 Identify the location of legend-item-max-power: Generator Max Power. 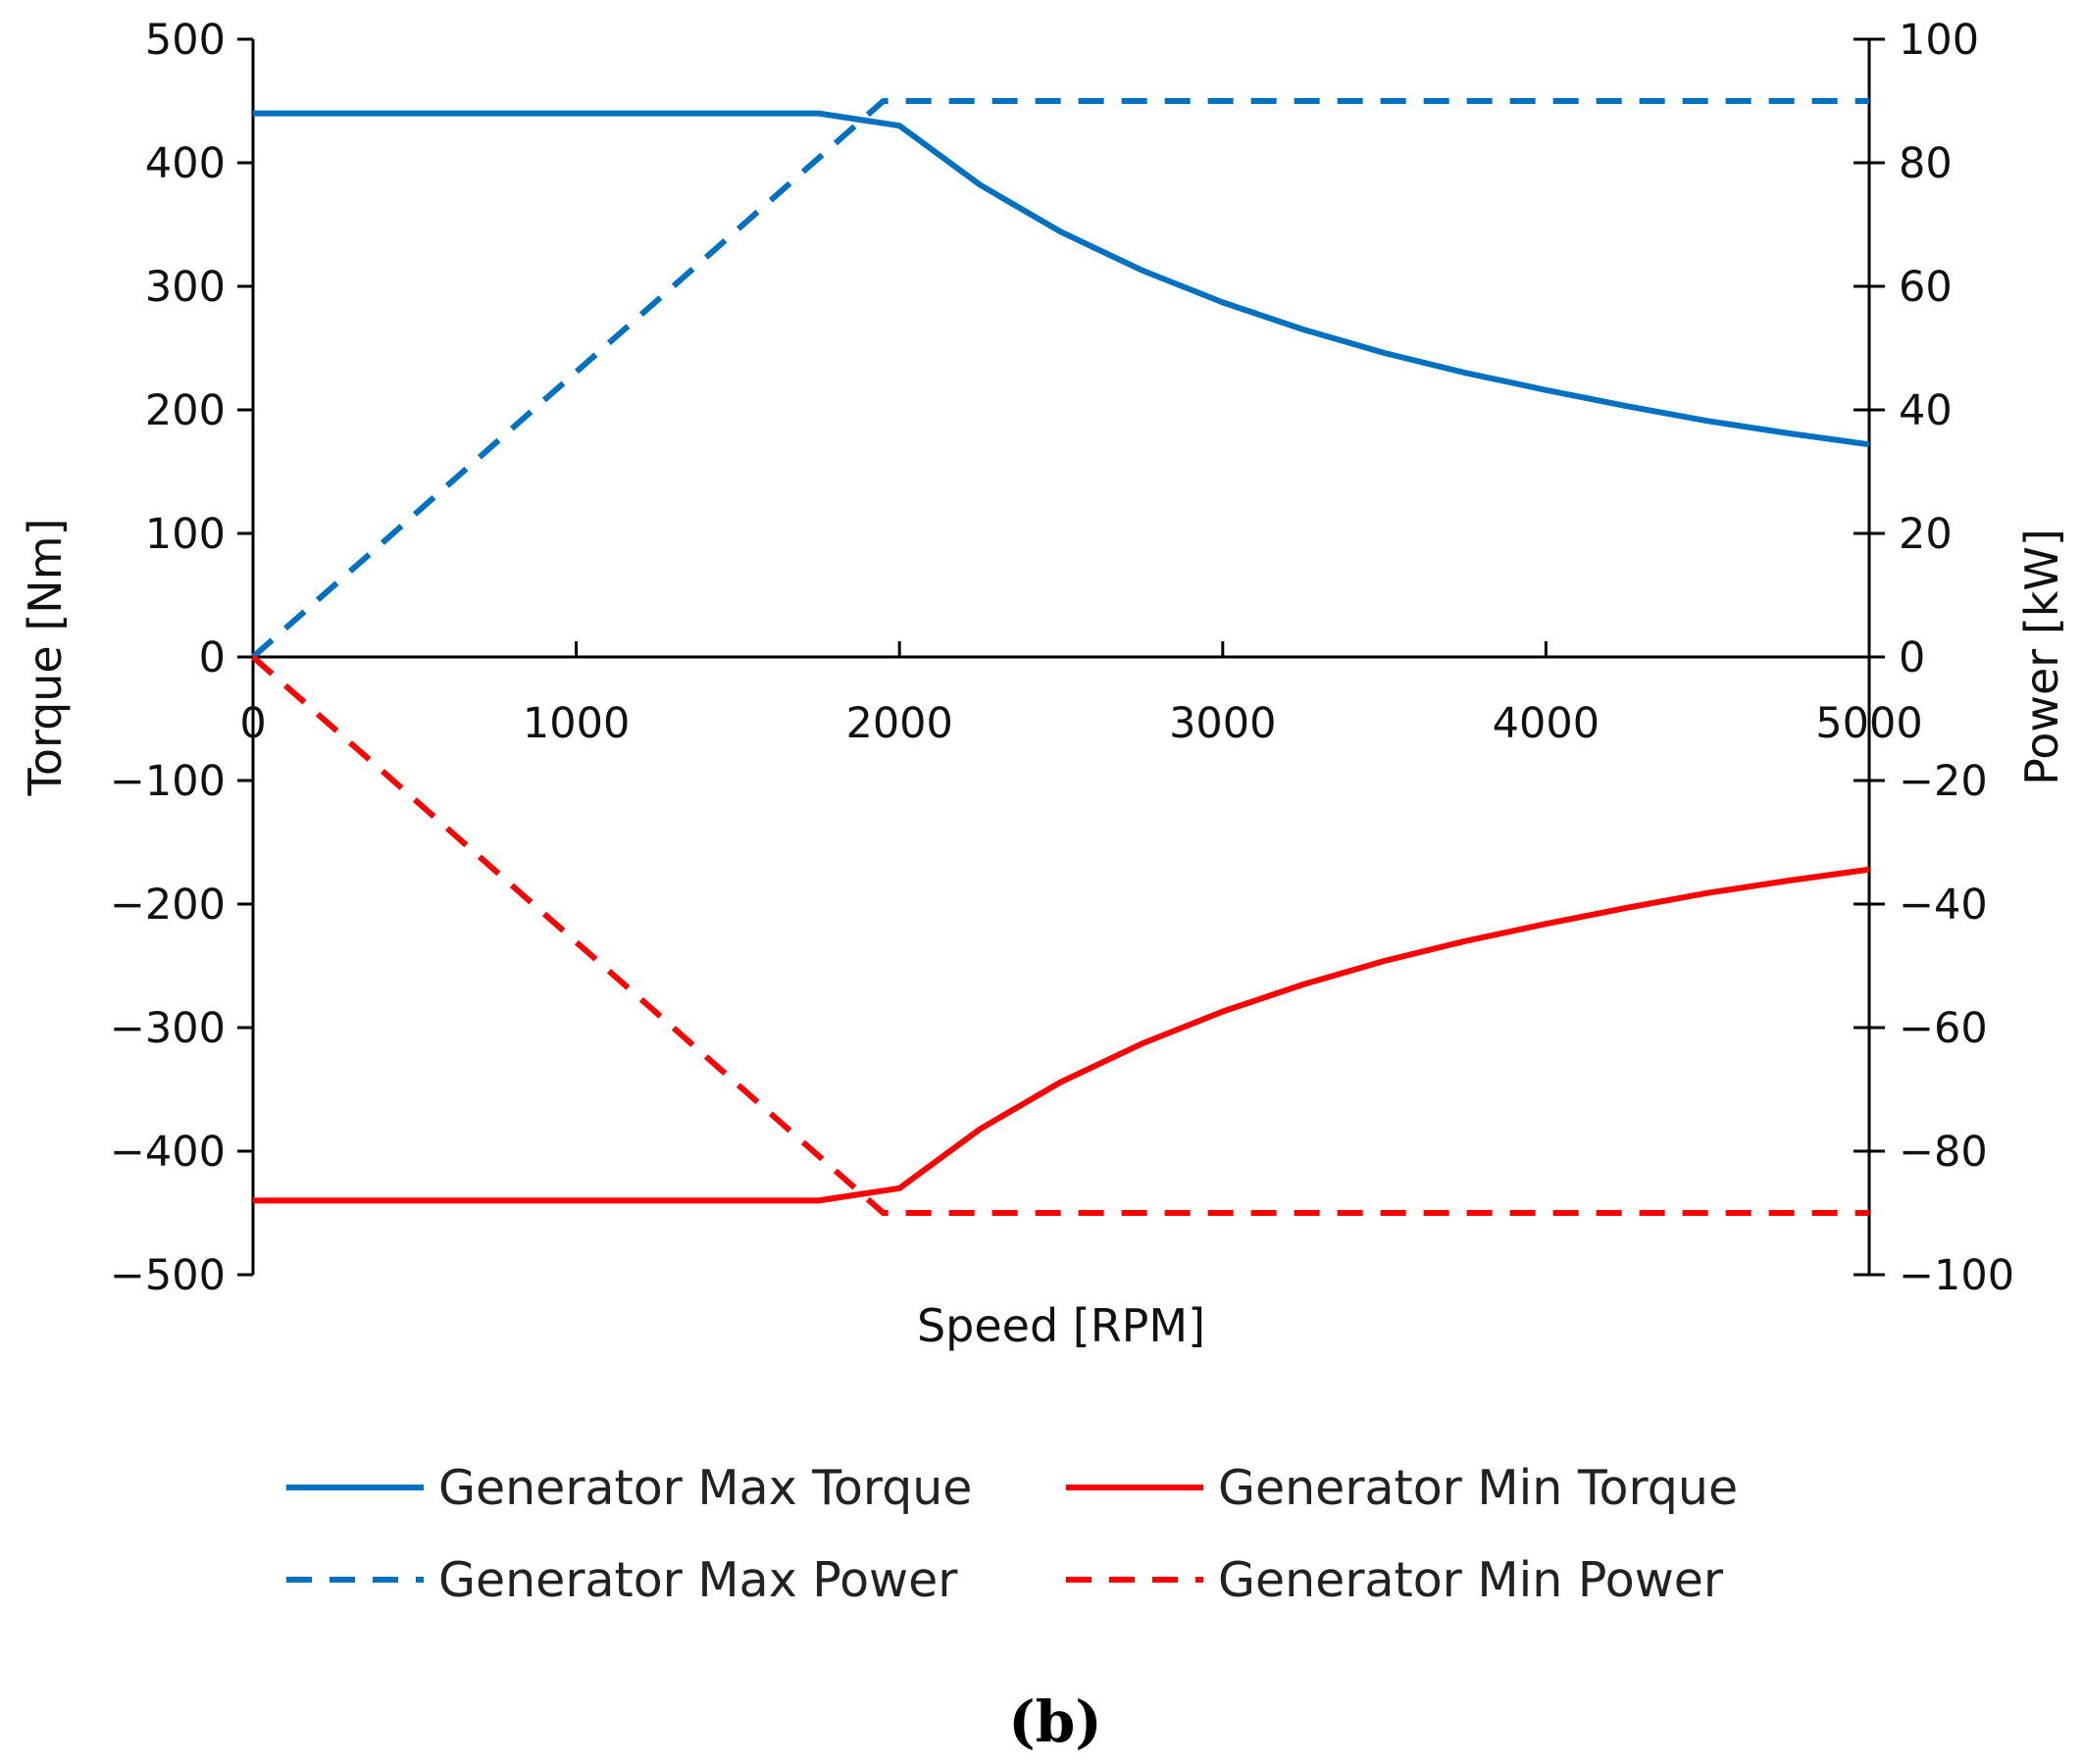
(622, 1580).